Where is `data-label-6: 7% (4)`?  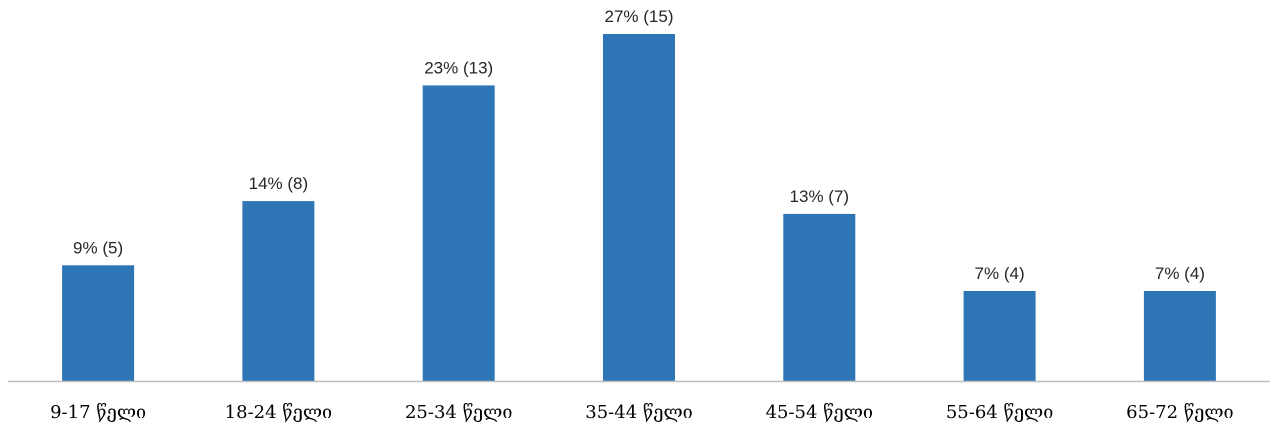
data-label-6: 7% (4) is located at coordinates (1000, 273).